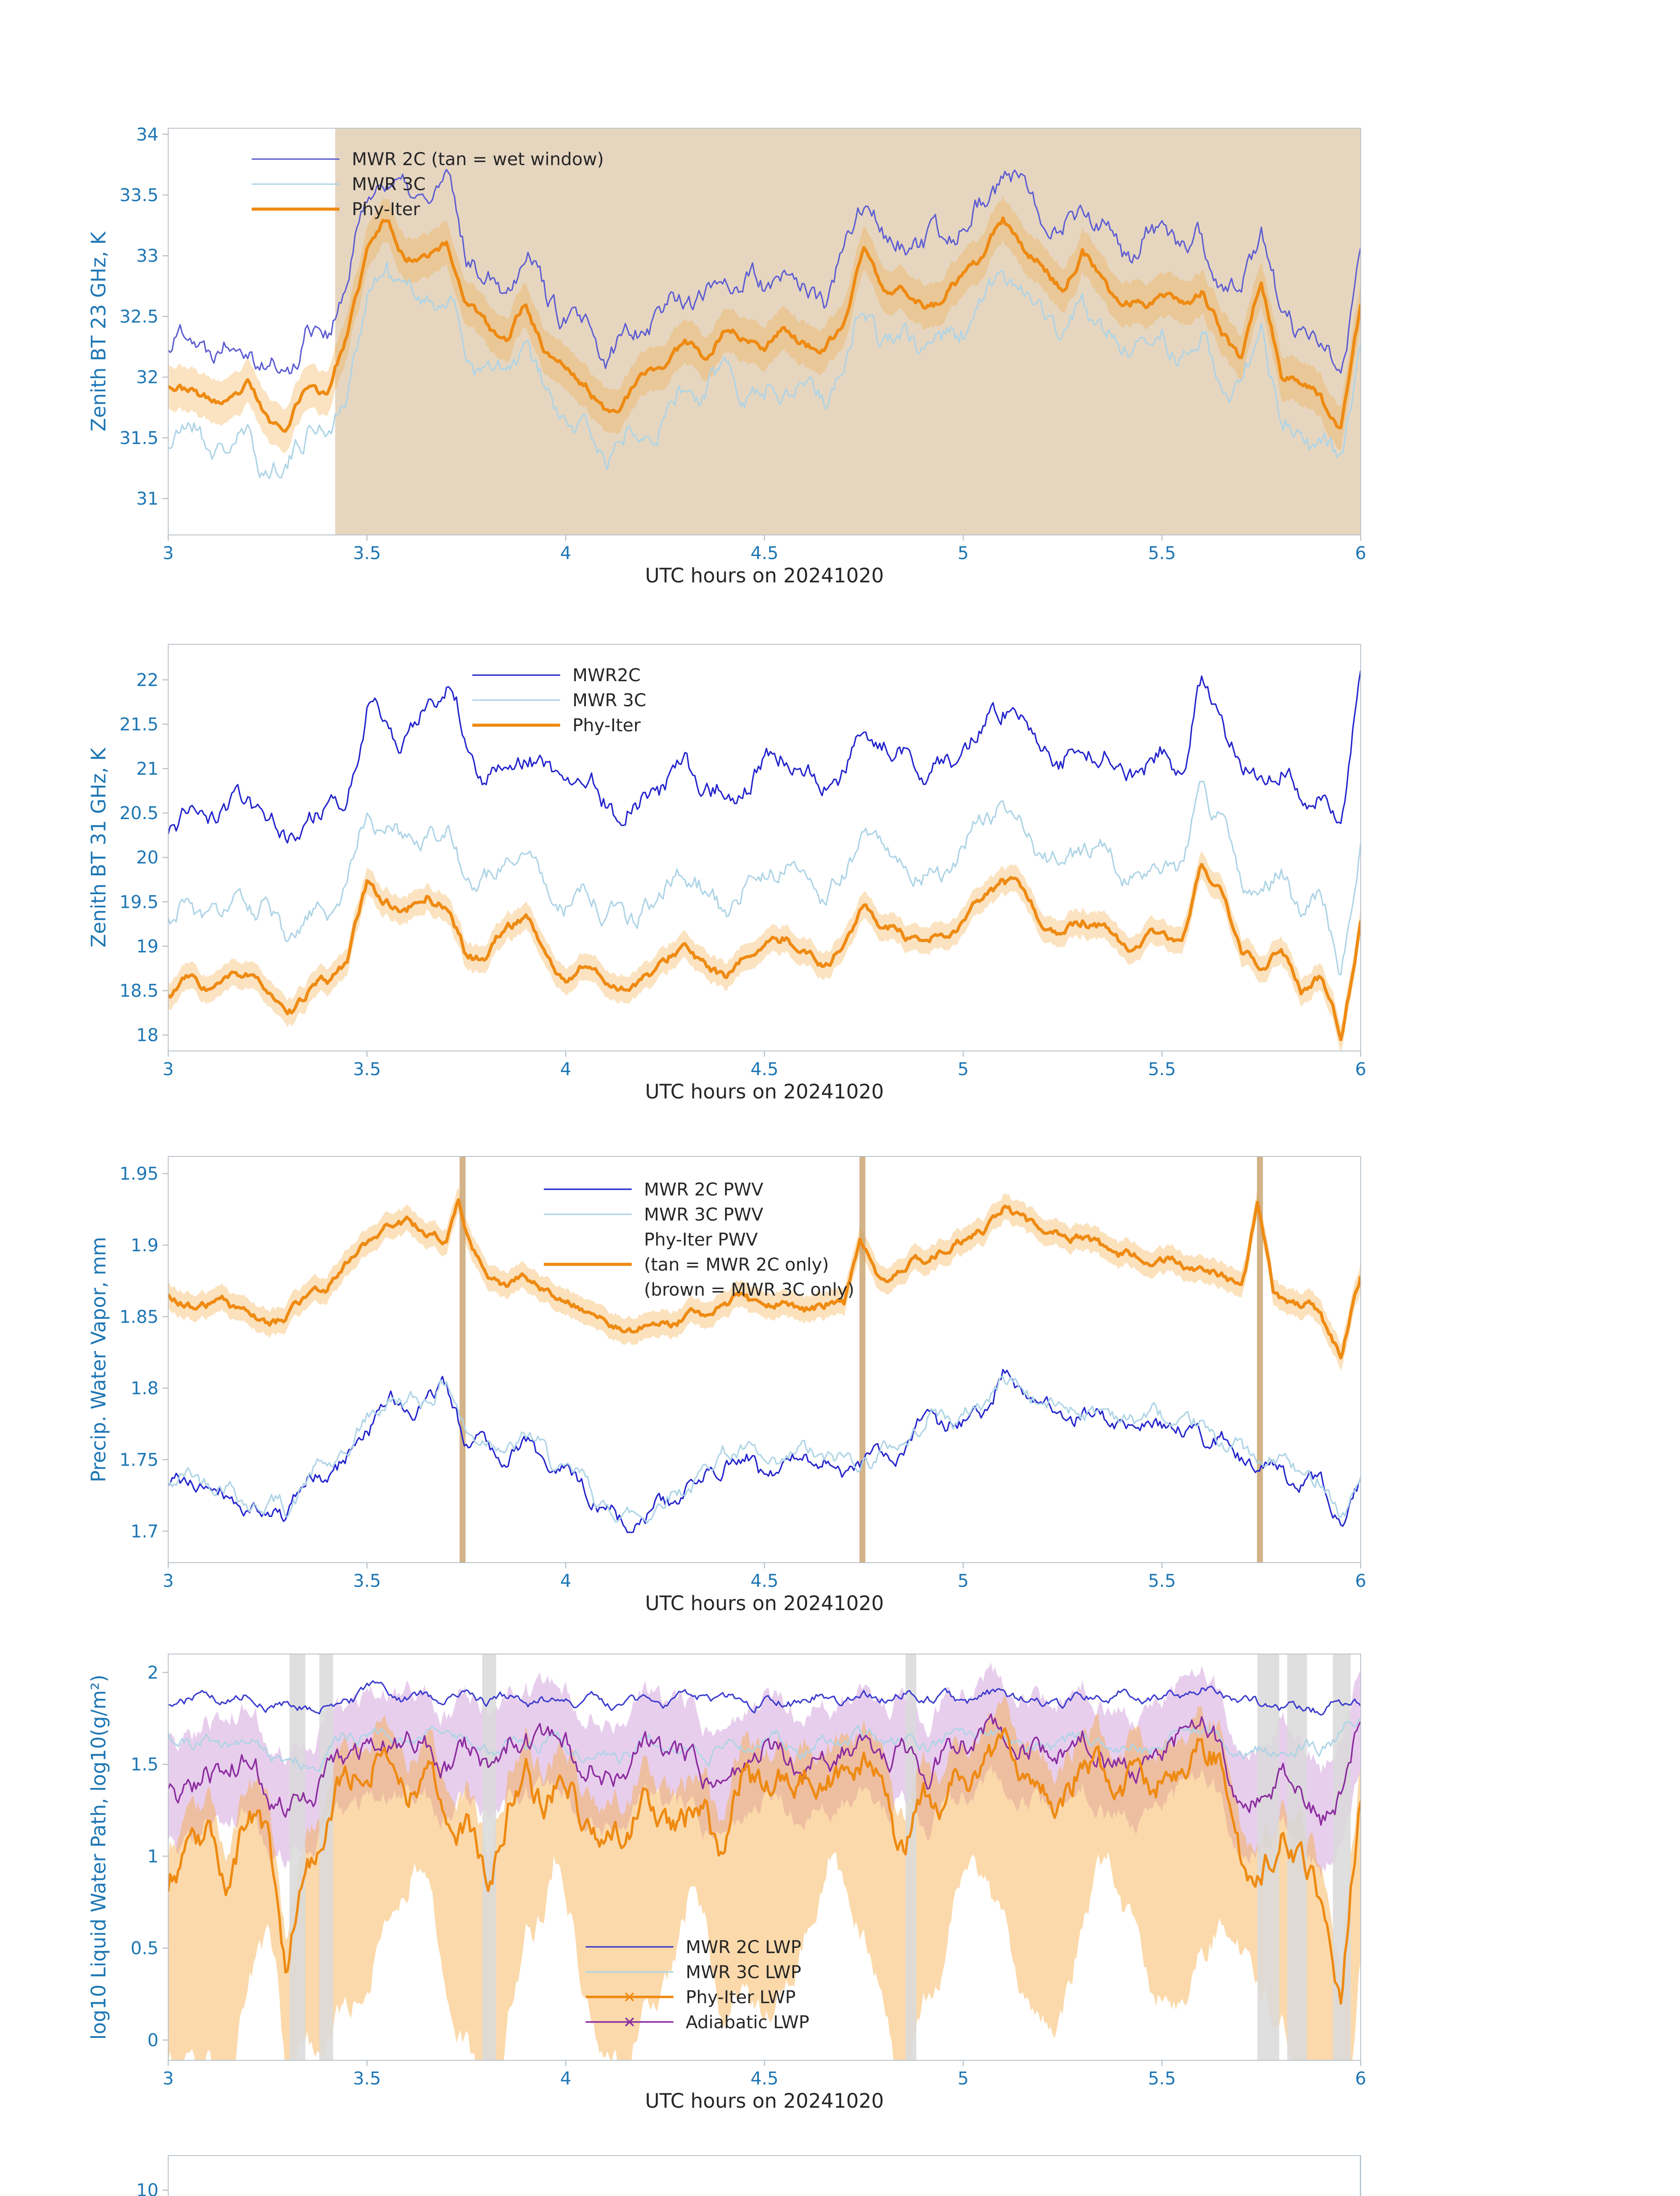  What do you see at coordinates (139, 195) in the screenshot?
I see `y-tick-label: 33.5` at bounding box center [139, 195].